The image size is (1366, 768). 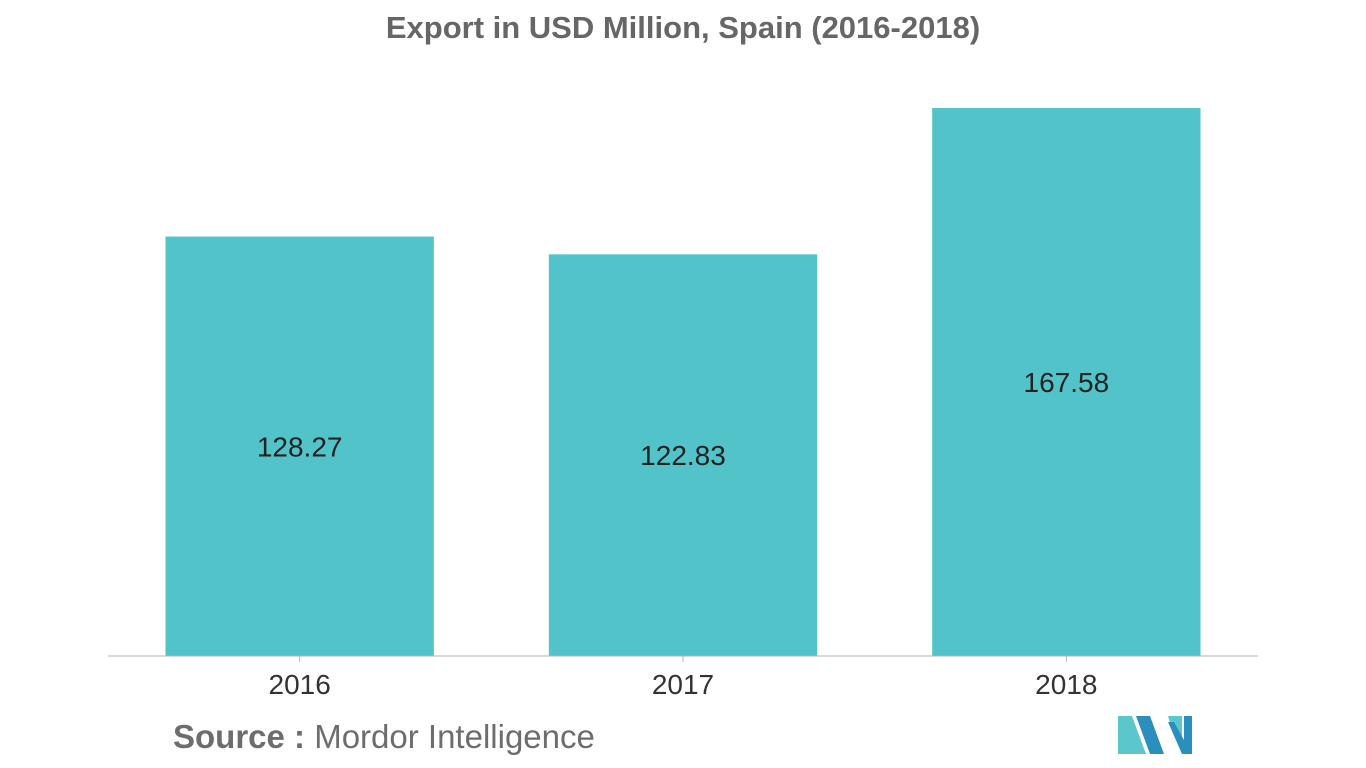 I want to click on source-value: Mordor Intelligence, so click(x=454, y=736).